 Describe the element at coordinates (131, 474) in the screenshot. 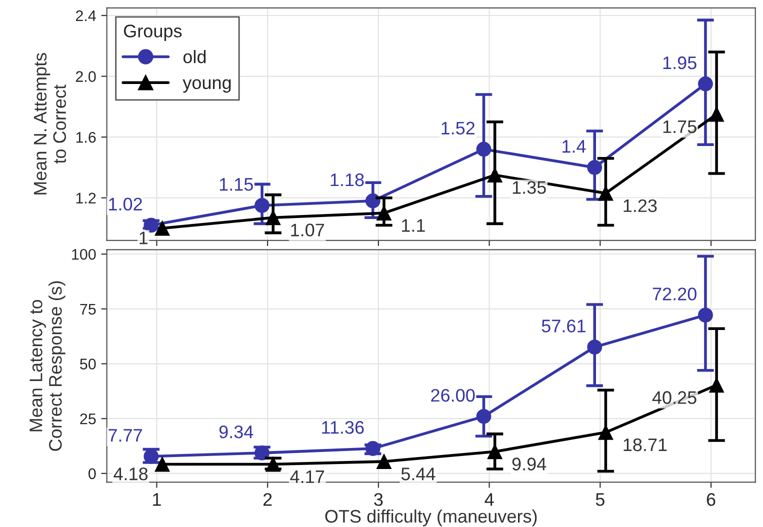

I see `data-label: 4.18` at that location.